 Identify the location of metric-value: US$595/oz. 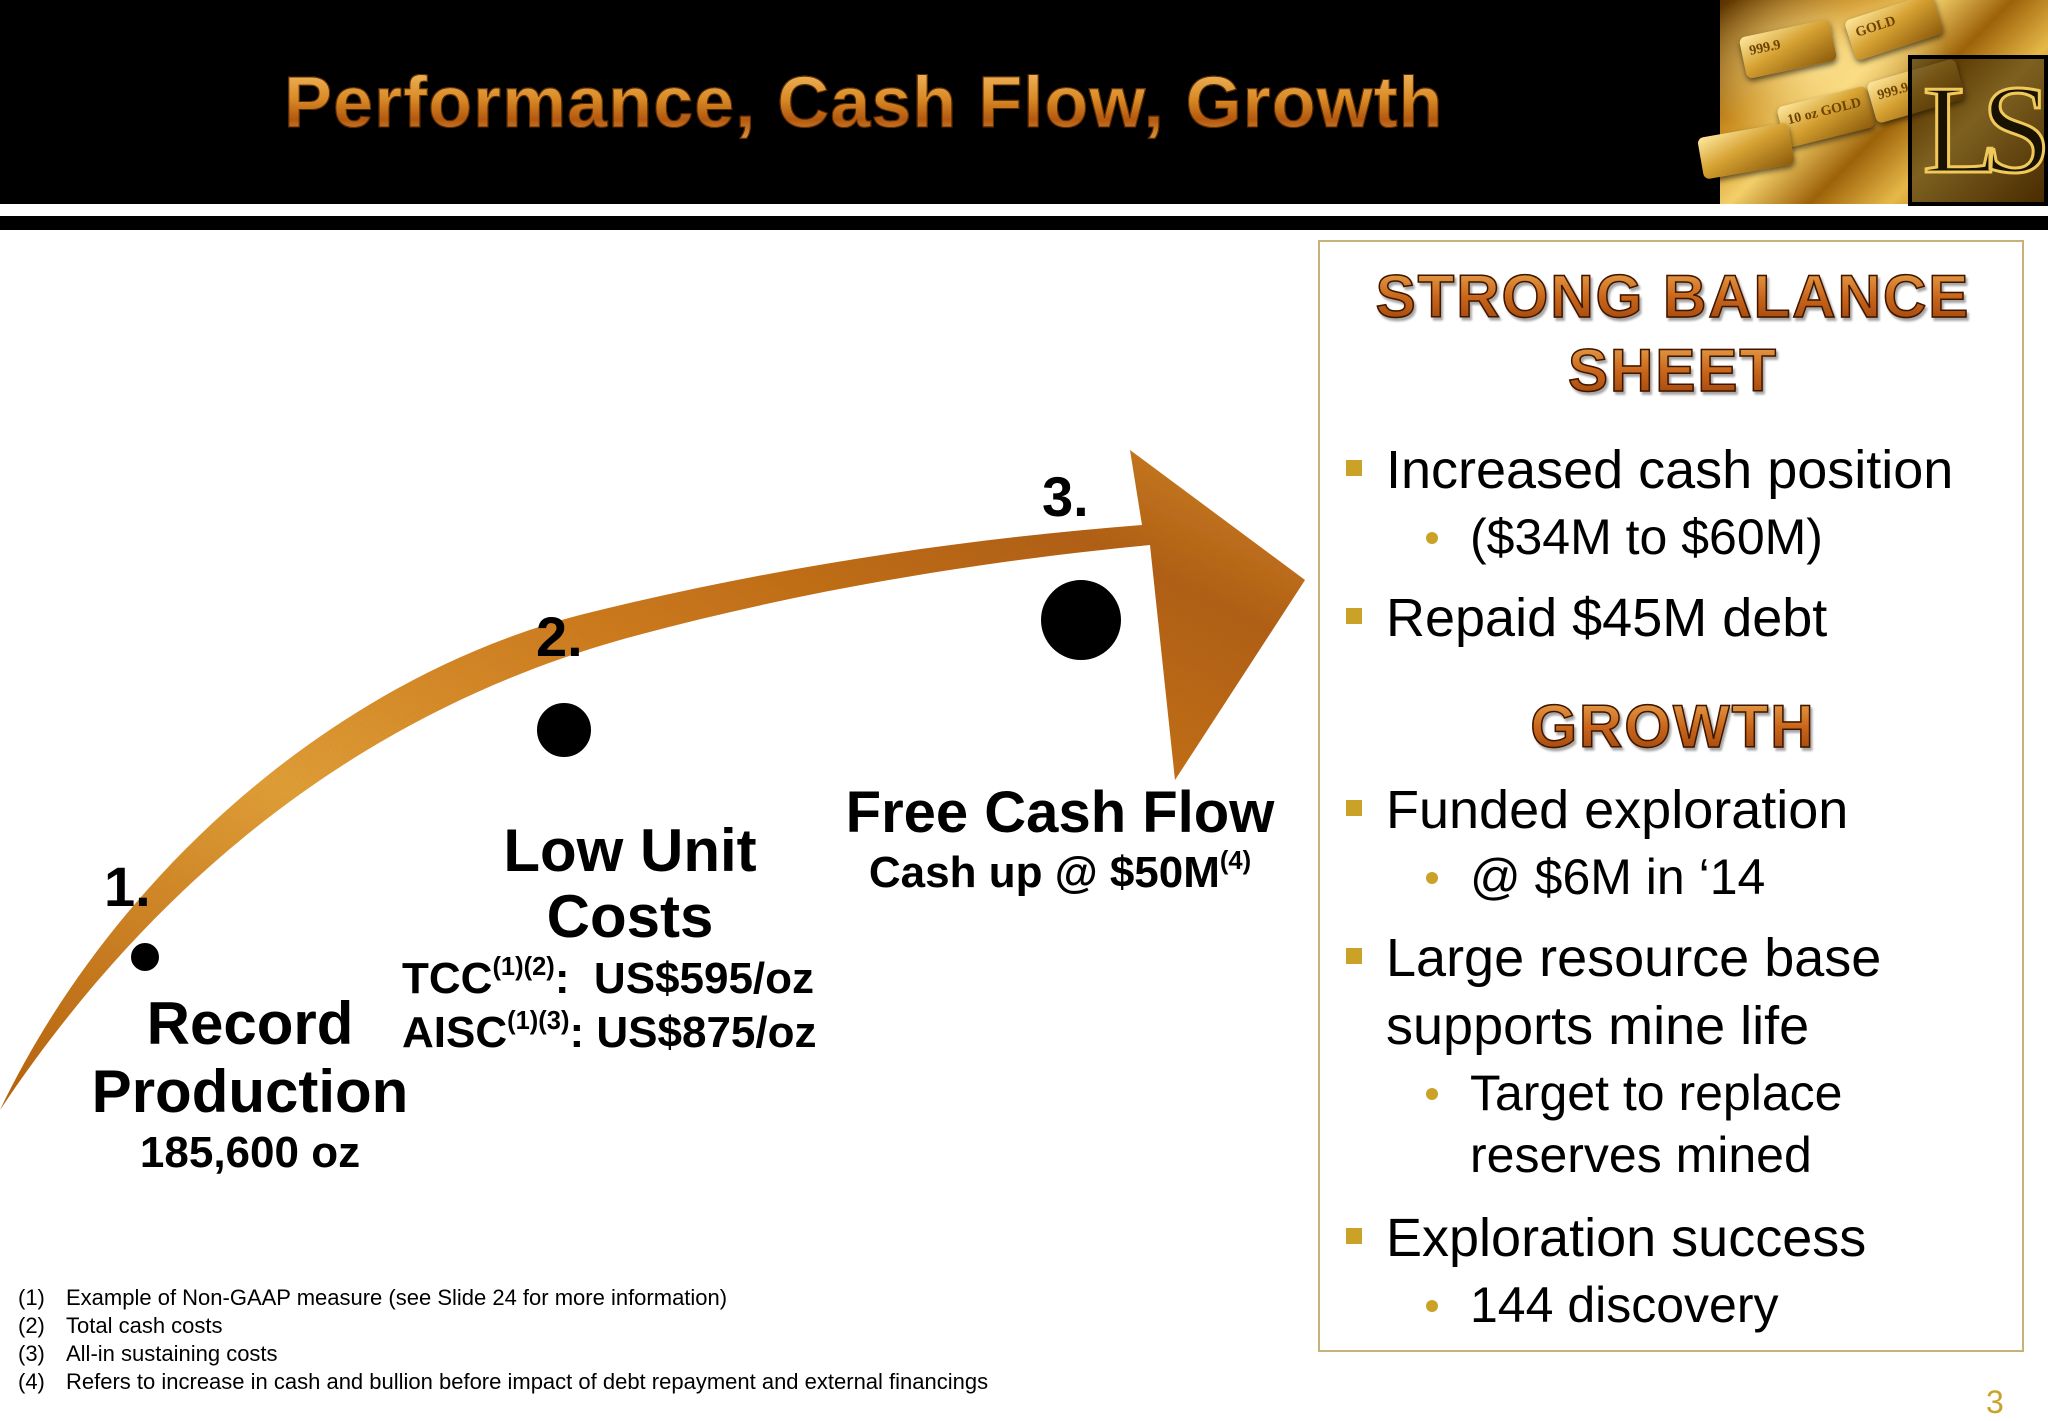
(704, 978).